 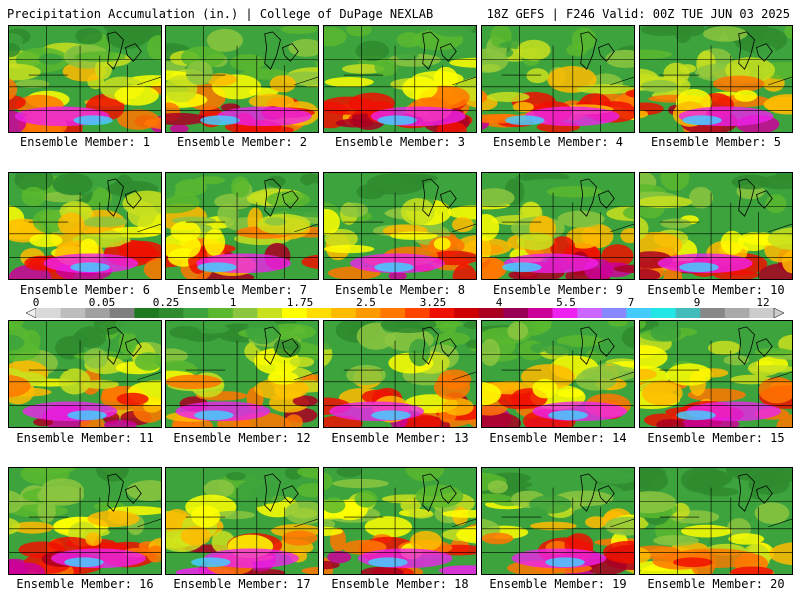 What do you see at coordinates (31, 313) in the screenshot?
I see `colorbar-min-arrow` at bounding box center [31, 313].